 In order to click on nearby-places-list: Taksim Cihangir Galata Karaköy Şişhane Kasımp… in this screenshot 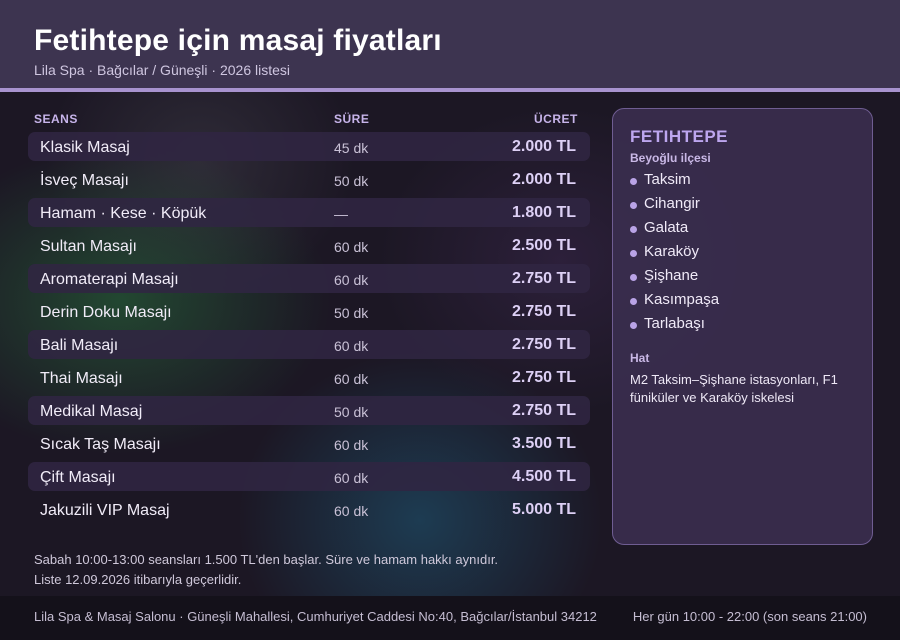, I will do `click(674, 255)`.